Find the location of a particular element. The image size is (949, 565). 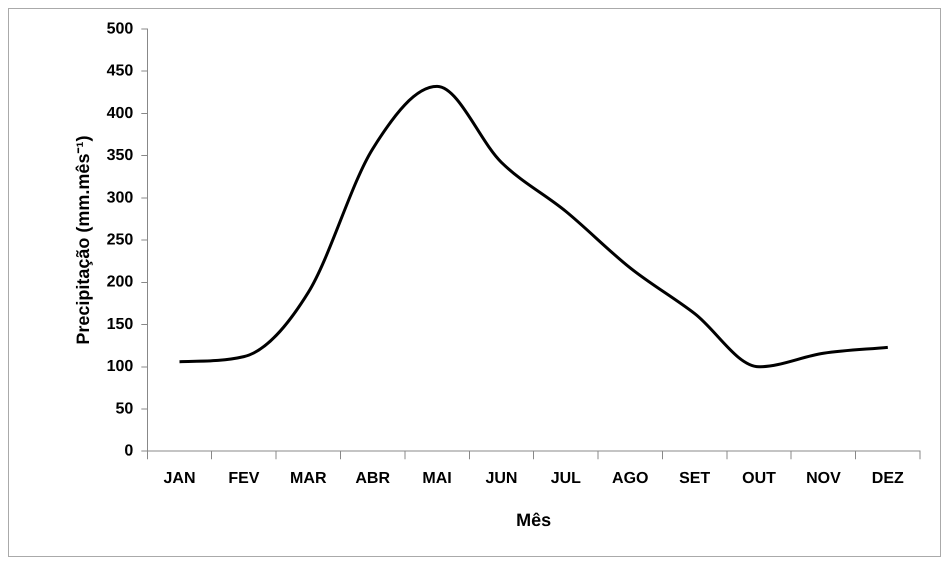

x-tick-label: SET is located at coordinates (694, 479).